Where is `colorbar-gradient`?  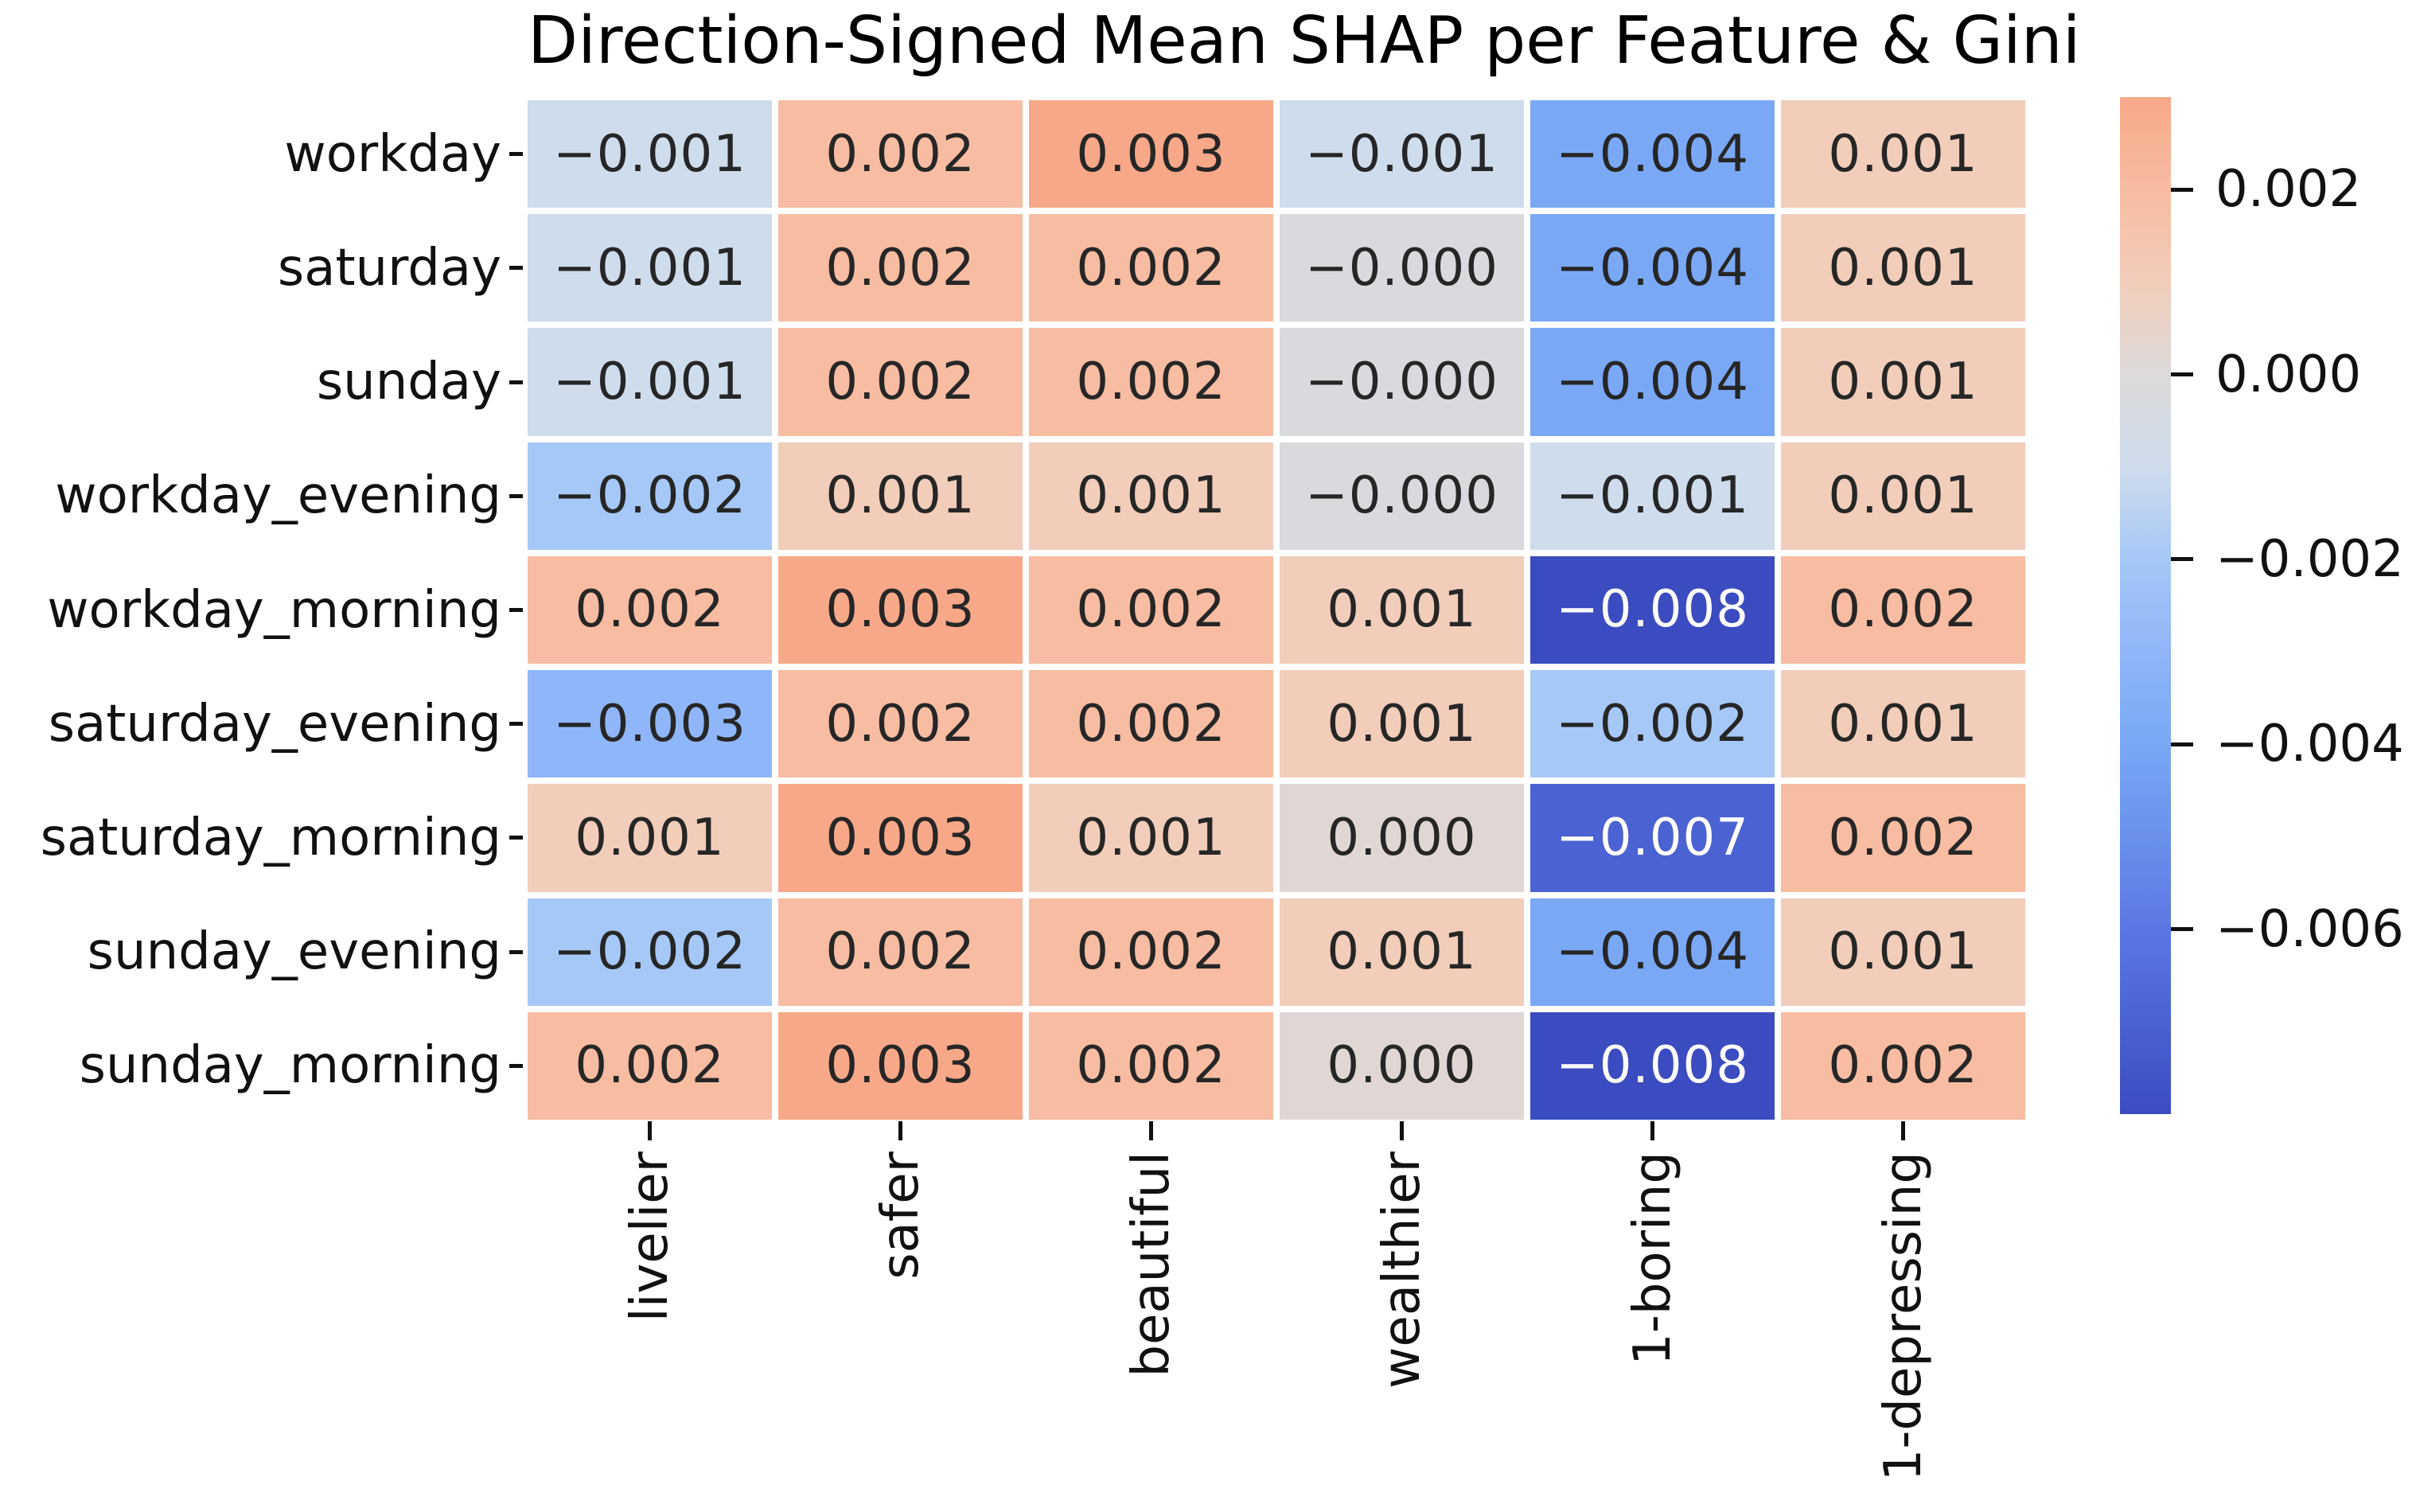 colorbar-gradient is located at coordinates (2145, 605).